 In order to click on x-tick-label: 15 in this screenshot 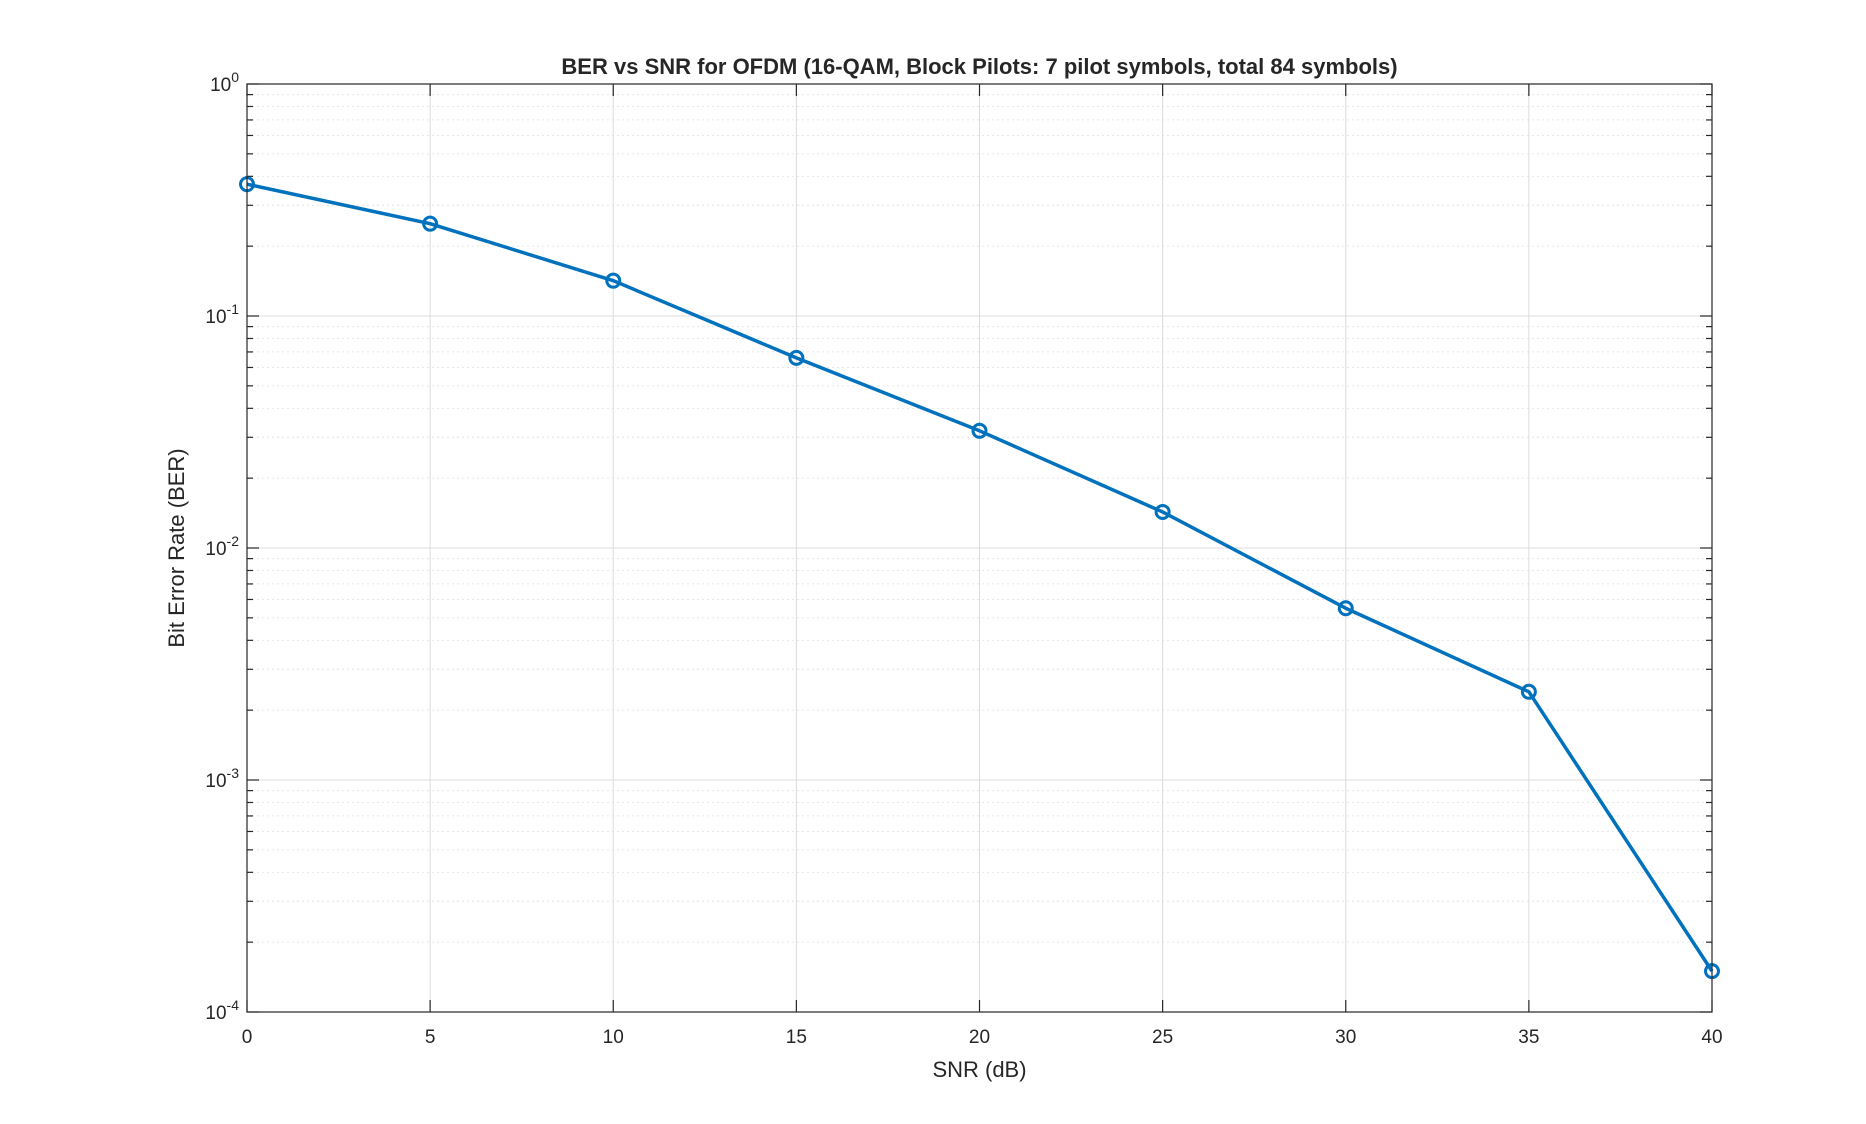, I will do `click(796, 1037)`.